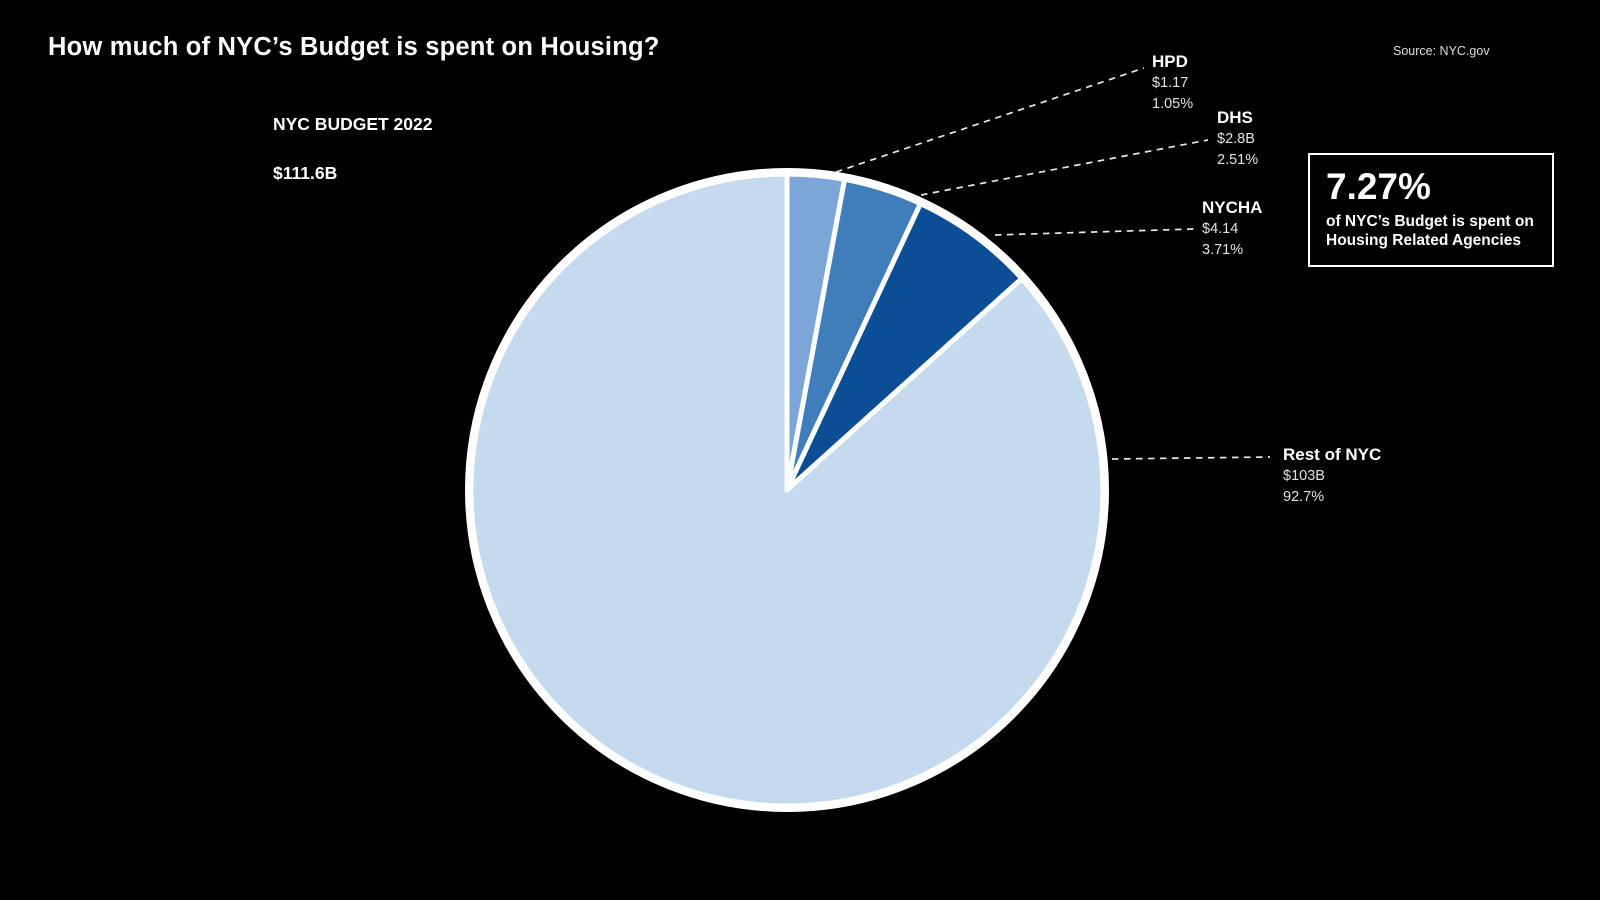 The height and width of the screenshot is (900, 1600). I want to click on slice-amount: $103B, so click(1304, 476).